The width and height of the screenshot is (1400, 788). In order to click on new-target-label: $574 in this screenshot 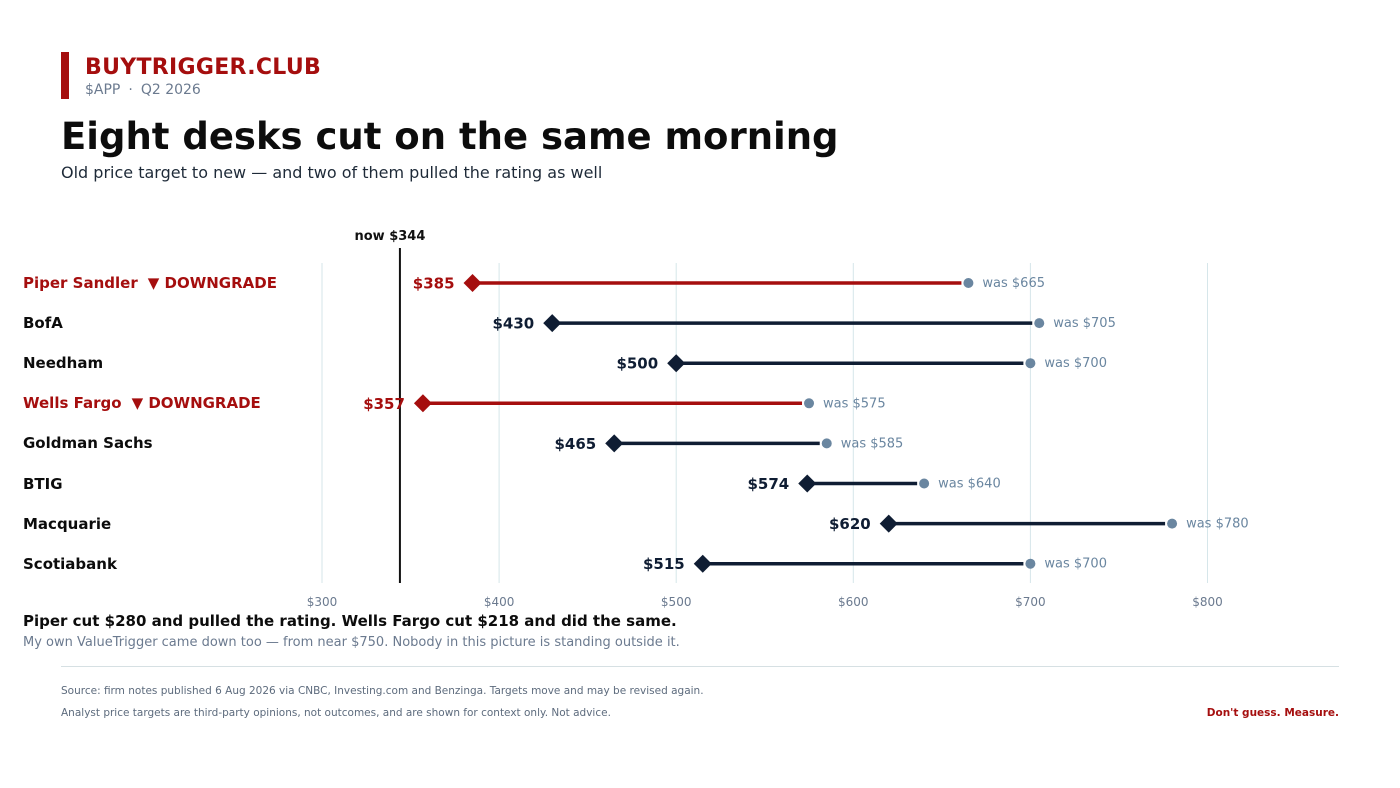, I will do `click(769, 484)`.